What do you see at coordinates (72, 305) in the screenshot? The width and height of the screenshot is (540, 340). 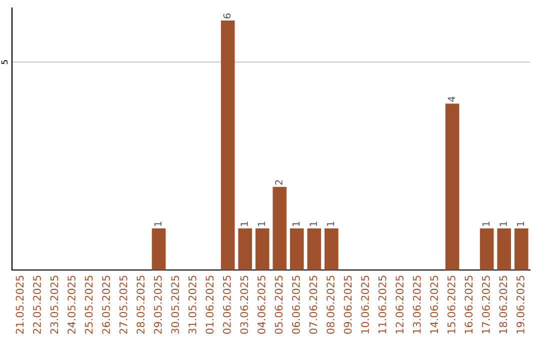 I see `x-tick-label: 24.05.2025` at bounding box center [72, 305].